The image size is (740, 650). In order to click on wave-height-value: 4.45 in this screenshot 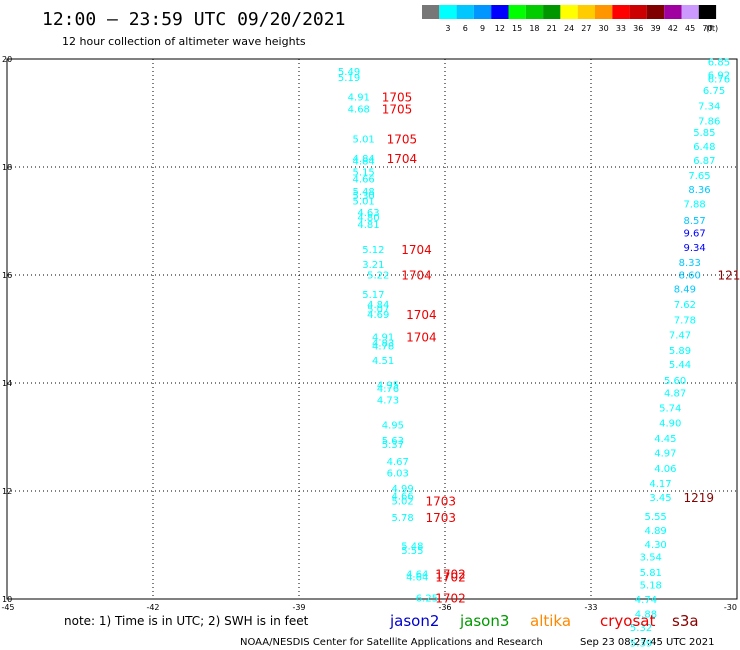, I will do `click(665, 439)`.